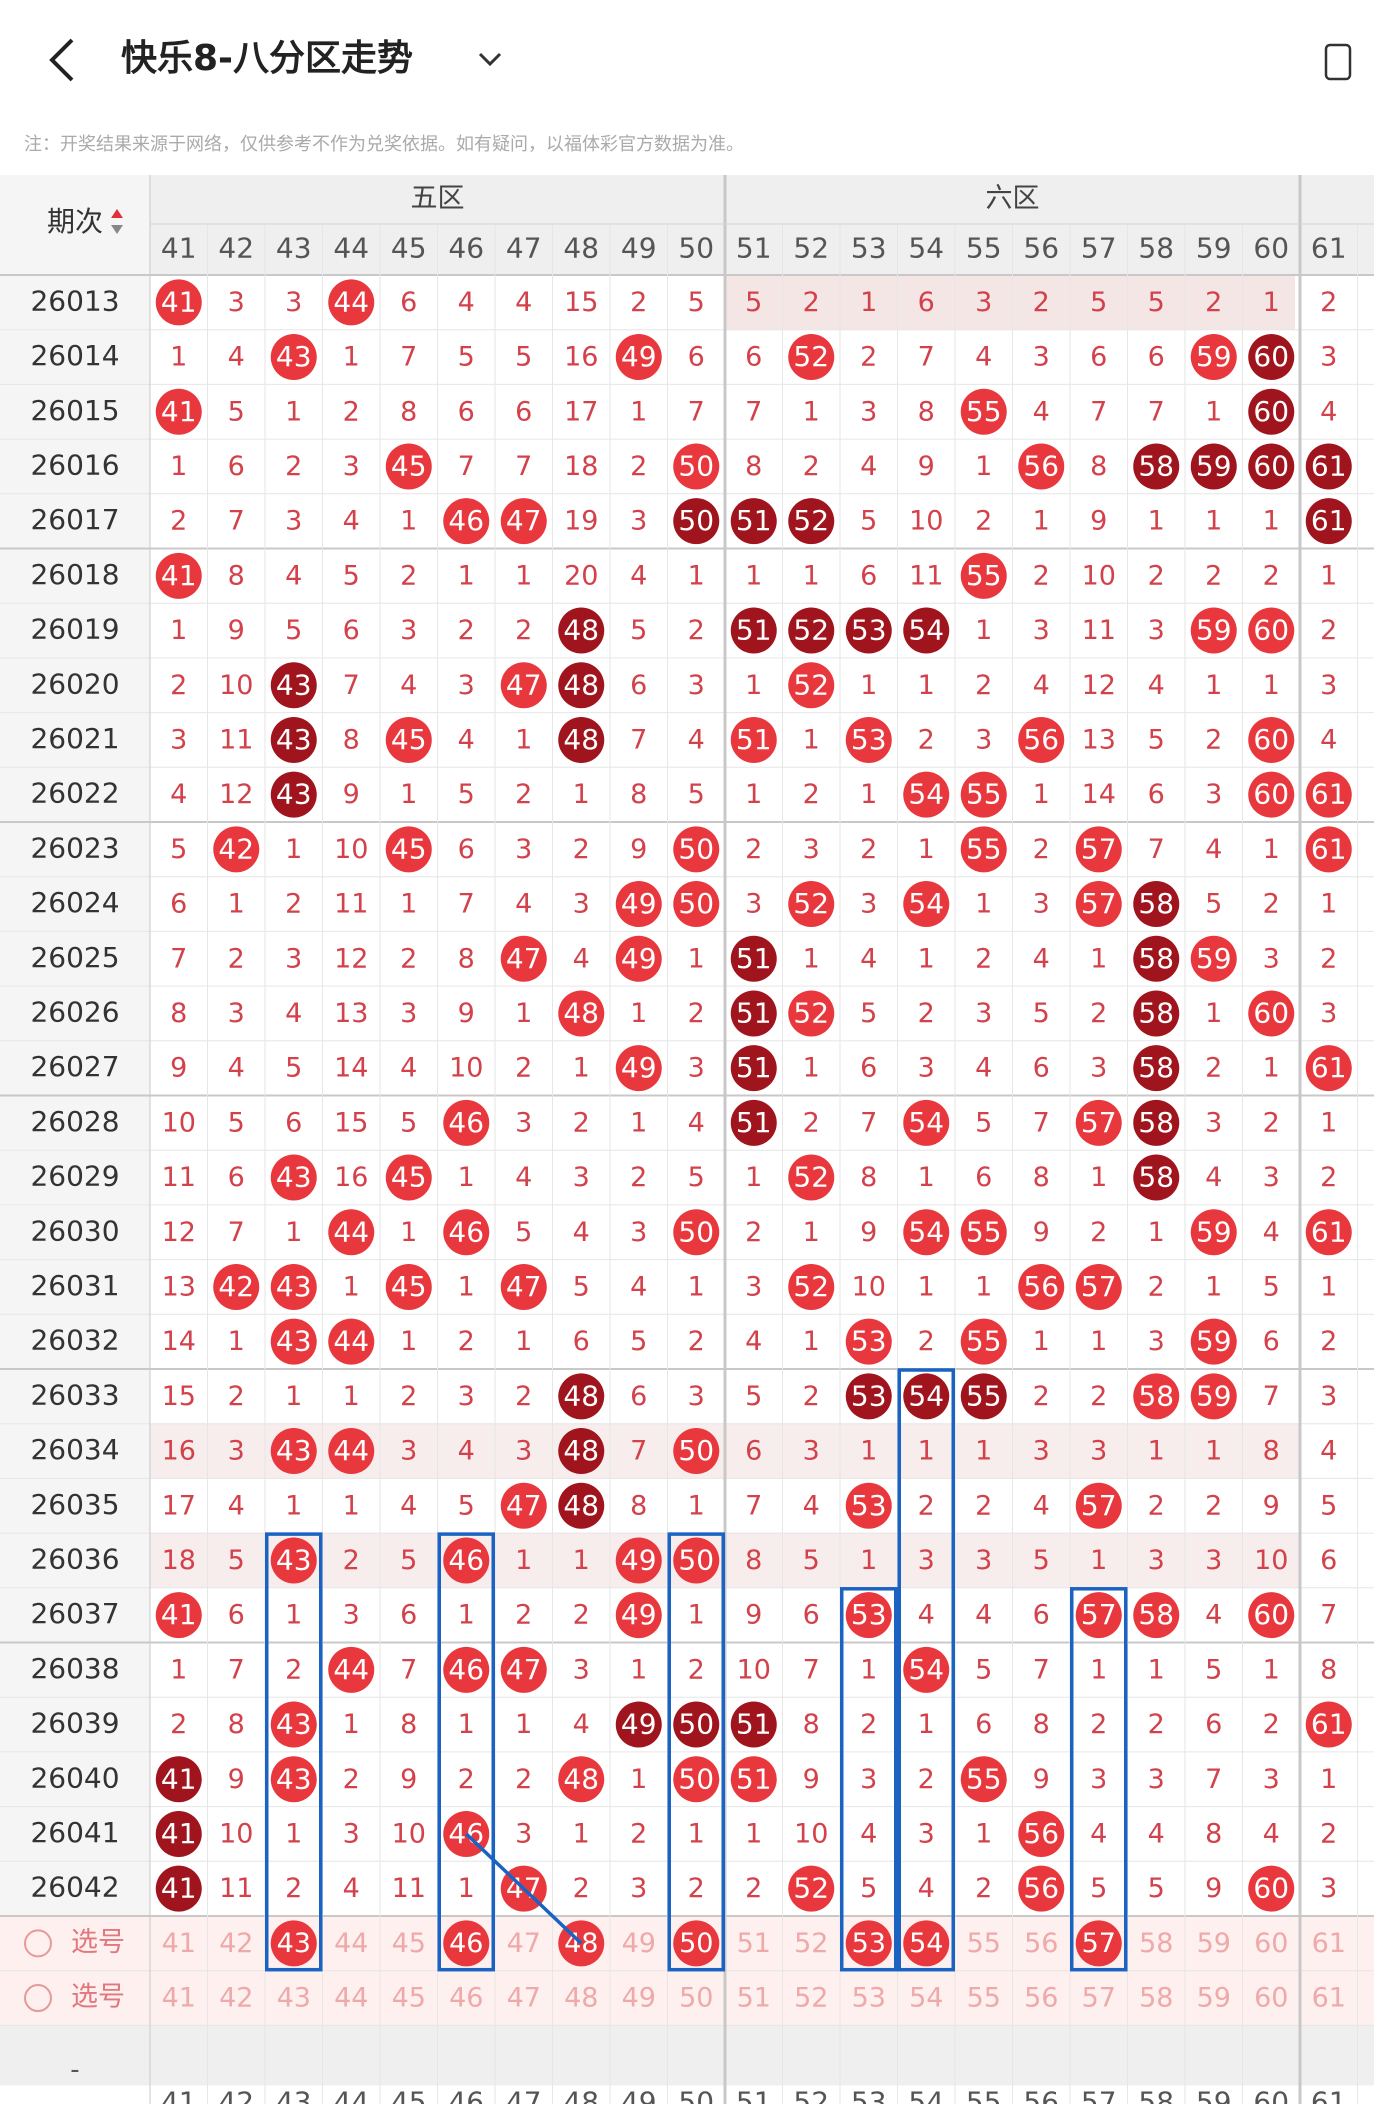 Image resolution: width=1374 pixels, height=2104 pixels. Describe the element at coordinates (294, 1998) in the screenshot. I see `pick-number: 43` at that location.